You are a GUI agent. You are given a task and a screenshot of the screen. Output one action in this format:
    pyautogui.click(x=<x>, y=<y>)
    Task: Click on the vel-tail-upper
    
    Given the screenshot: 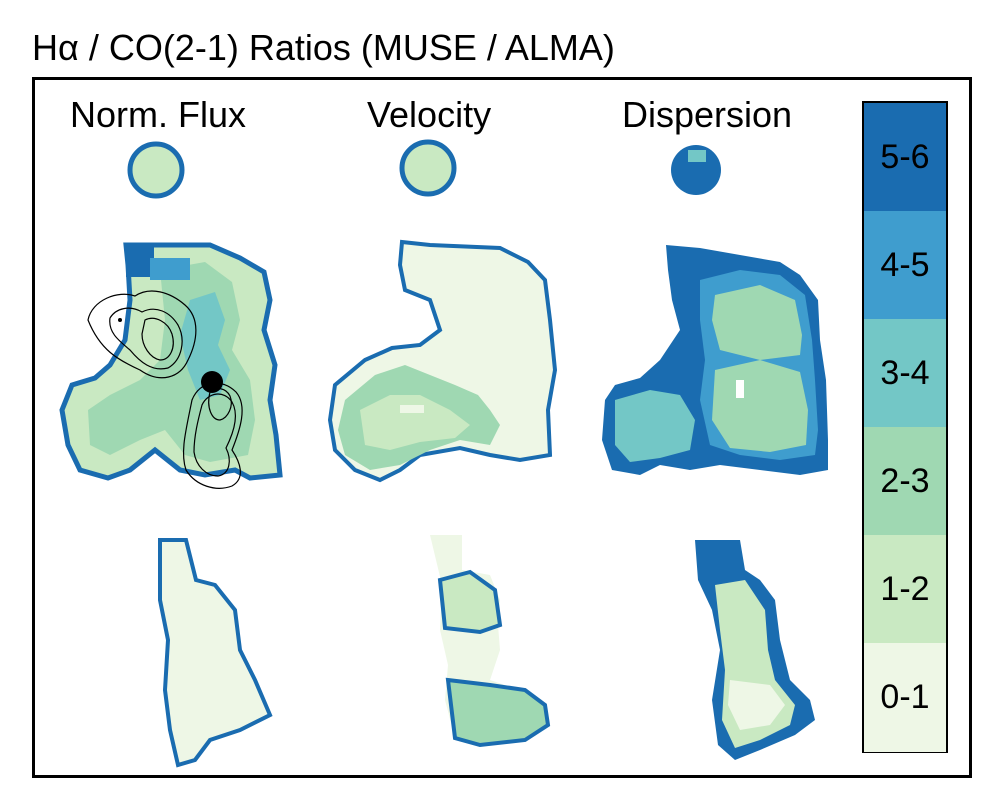 What is the action you would take?
    pyautogui.click(x=470, y=602)
    